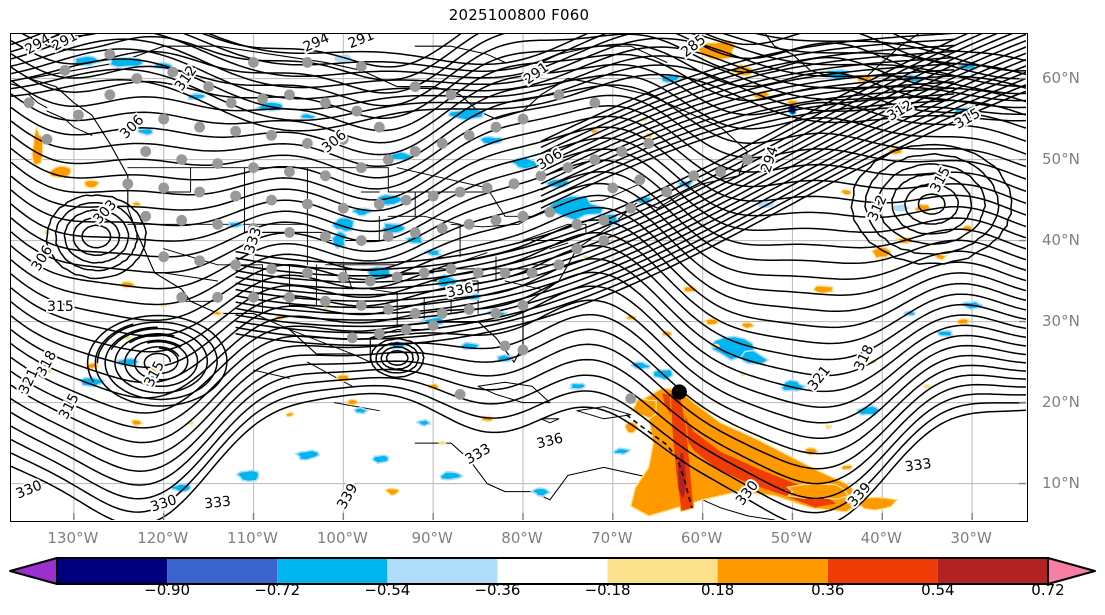  Describe the element at coordinates (1048, 590) in the screenshot. I see `colorbar-tick-label-8: 0.72` at that location.